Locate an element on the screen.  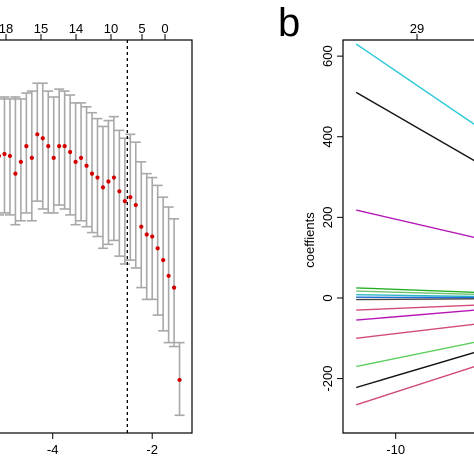
panel-a-top-tick-label: 15 is located at coordinates (41, 28).